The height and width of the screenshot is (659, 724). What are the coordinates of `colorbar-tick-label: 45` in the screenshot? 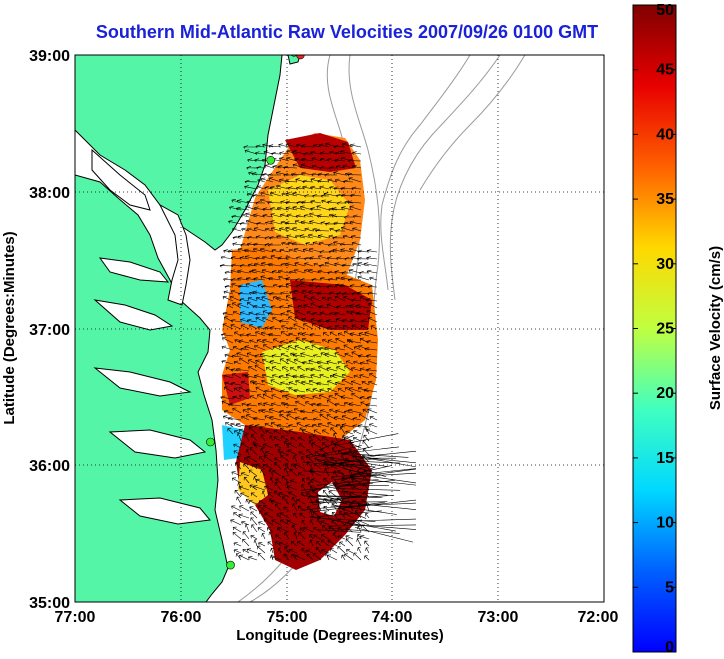 It's located at (665, 70).